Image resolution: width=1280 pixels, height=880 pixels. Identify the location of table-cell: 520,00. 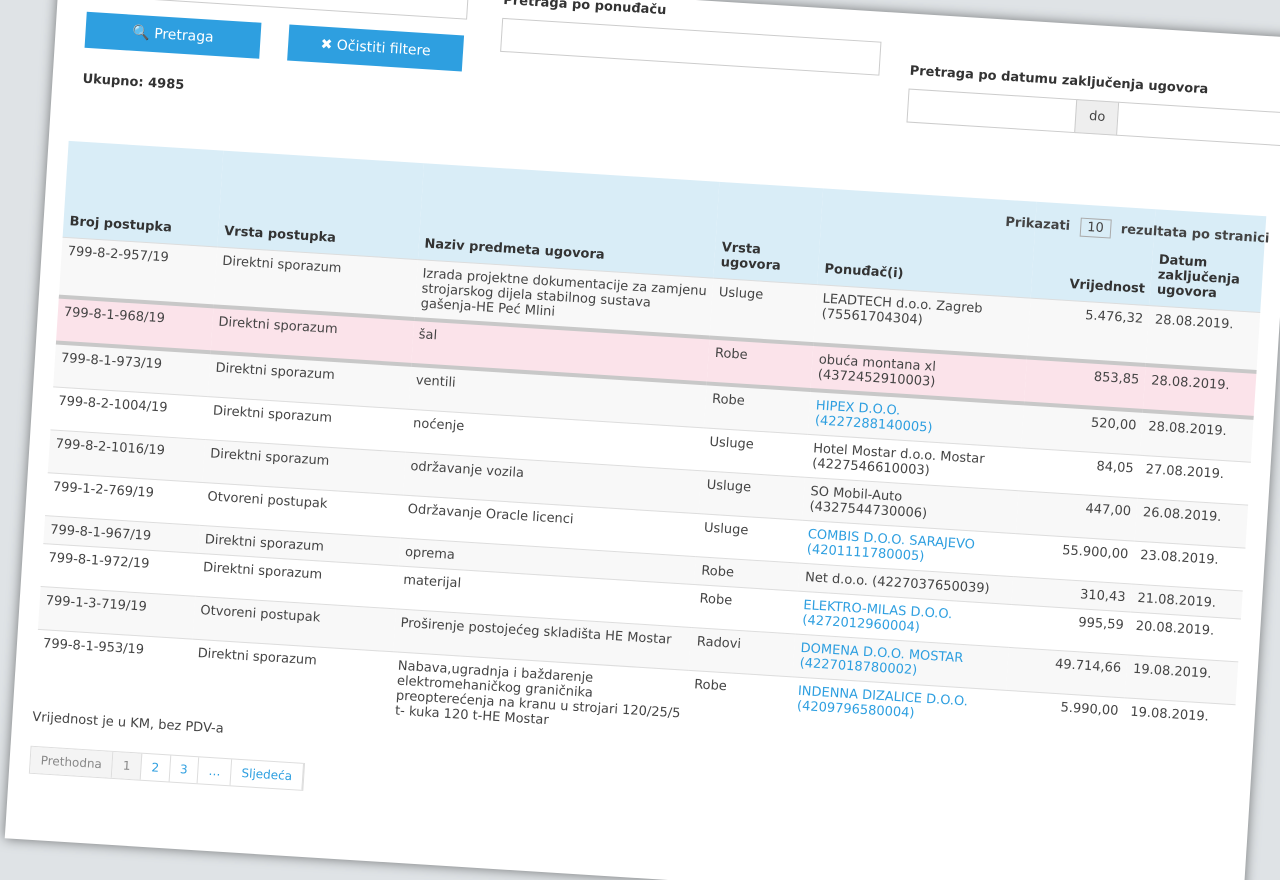
(1082, 429).